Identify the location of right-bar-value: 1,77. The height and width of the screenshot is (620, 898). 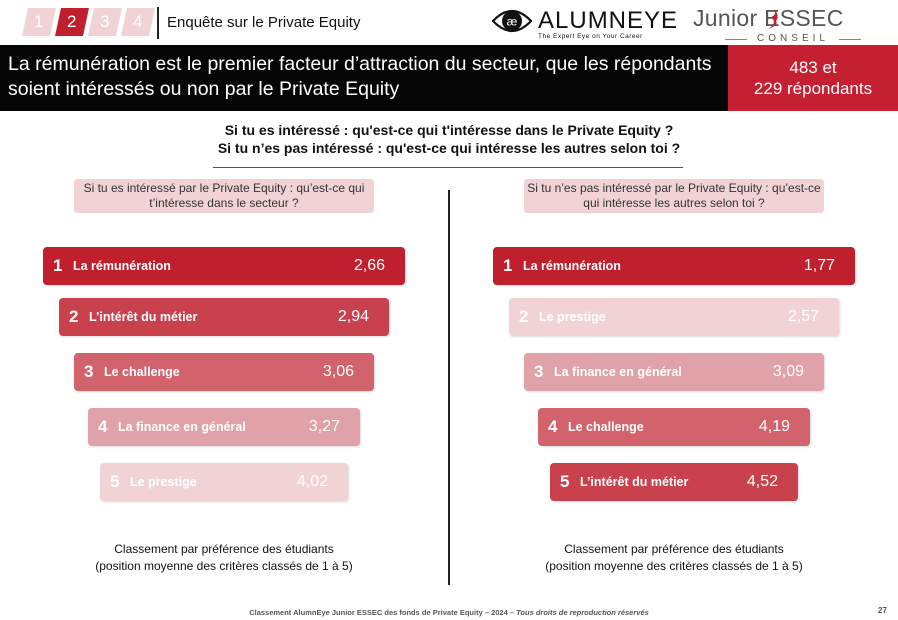
(819, 265).